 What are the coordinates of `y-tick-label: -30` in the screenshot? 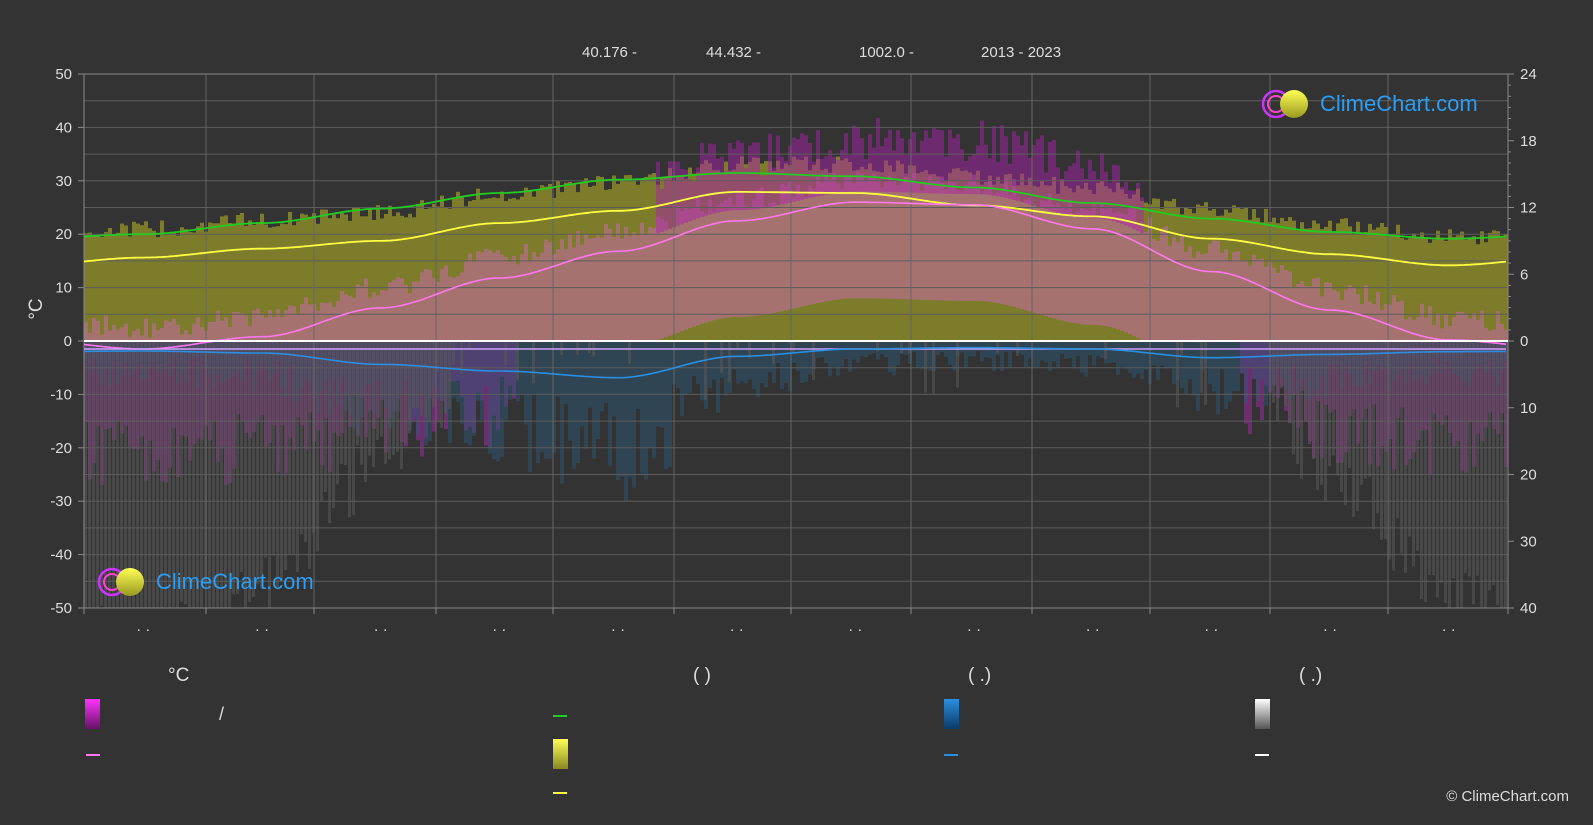 It's located at (61, 501).